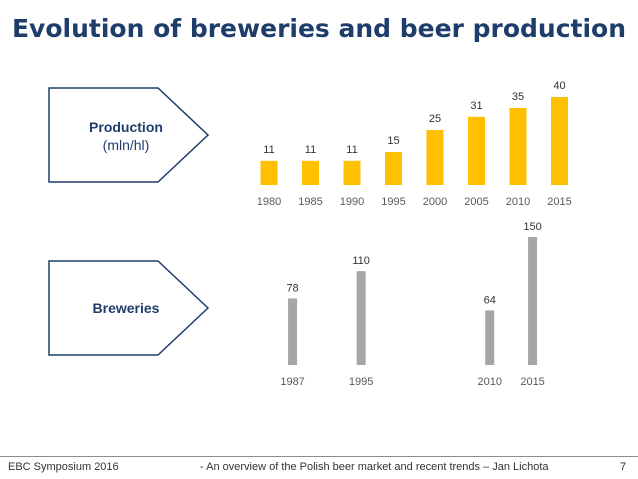  I want to click on breweries-pentagon, so click(129, 308).